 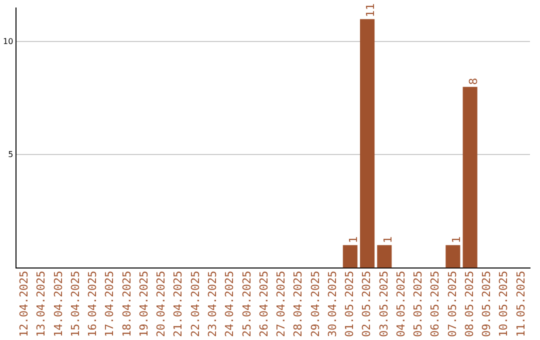 I want to click on x-tick-label: 11.05.2025, so click(x=521, y=304).